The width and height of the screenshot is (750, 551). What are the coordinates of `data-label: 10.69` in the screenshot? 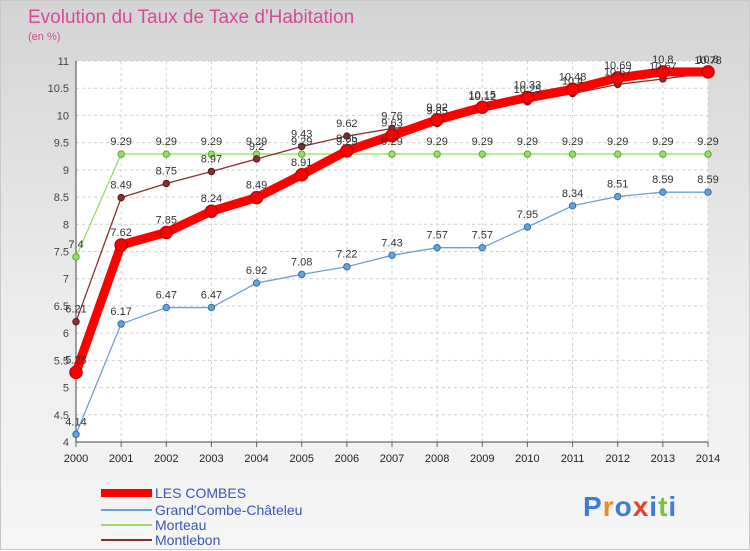 It's located at (618, 66).